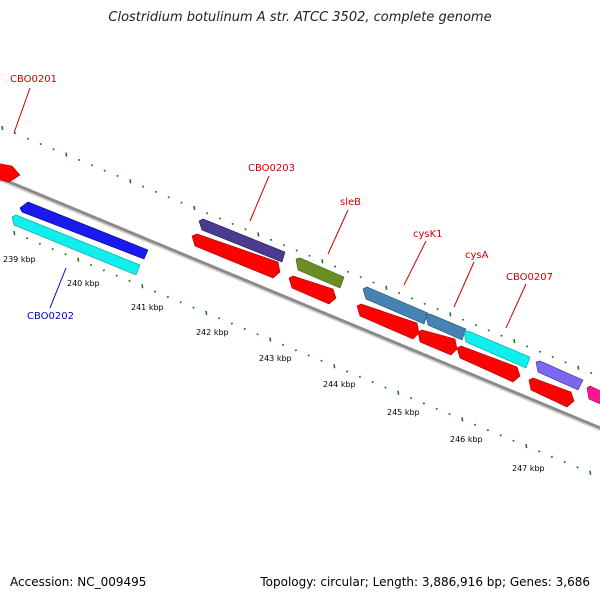 The height and width of the screenshot is (600, 600). I want to click on leader-cysk1, so click(415, 263).